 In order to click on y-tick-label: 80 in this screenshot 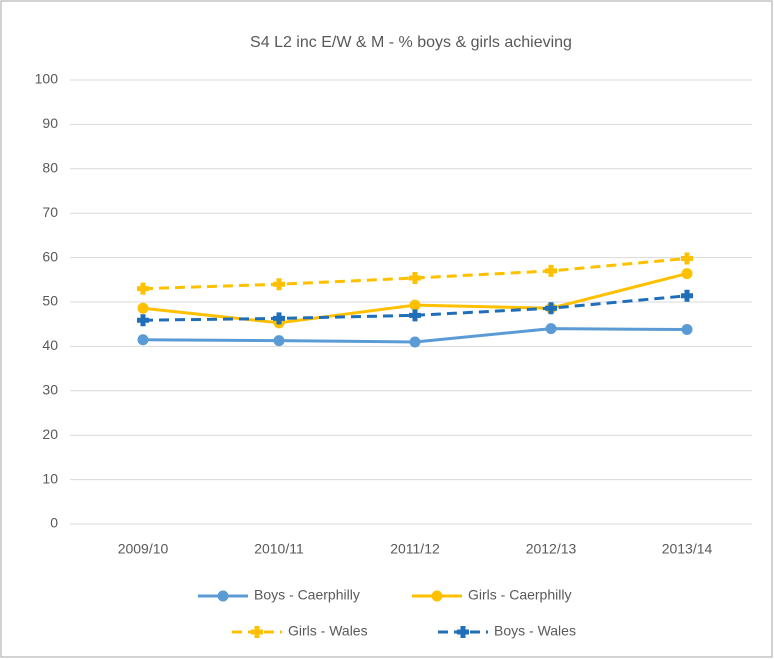, I will do `click(50, 168)`.